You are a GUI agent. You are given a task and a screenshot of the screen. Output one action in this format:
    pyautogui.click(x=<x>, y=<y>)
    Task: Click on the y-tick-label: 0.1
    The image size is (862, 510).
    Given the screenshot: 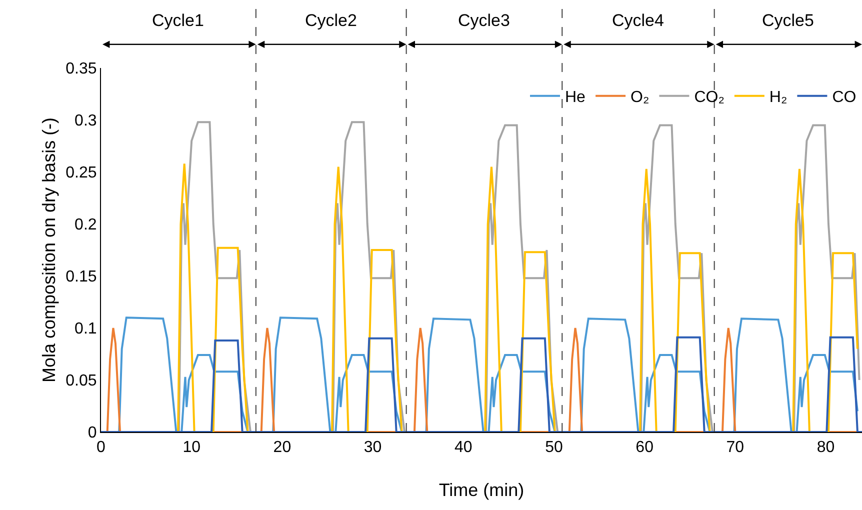 What is the action you would take?
    pyautogui.click(x=85, y=329)
    